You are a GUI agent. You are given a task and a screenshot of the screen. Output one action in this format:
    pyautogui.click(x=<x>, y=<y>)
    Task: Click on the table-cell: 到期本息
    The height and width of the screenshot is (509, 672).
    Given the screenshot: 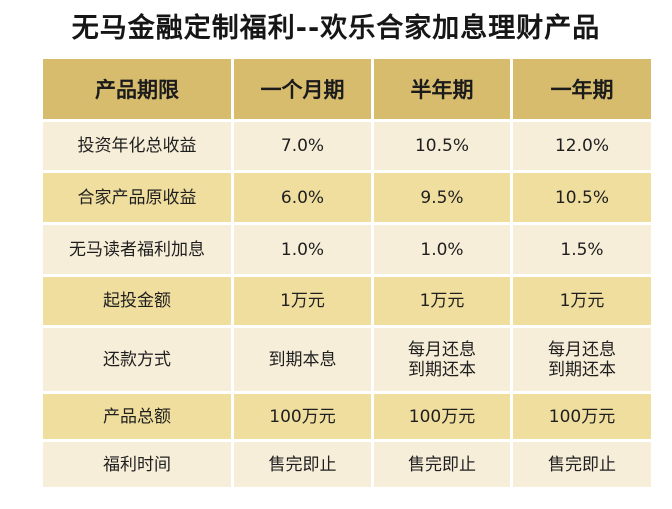 What is the action you would take?
    pyautogui.click(x=304, y=361)
    